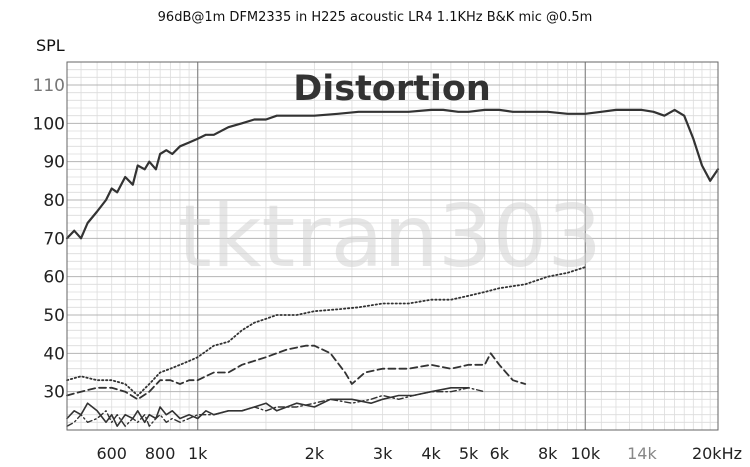 The image size is (750, 467). Describe the element at coordinates (315, 453) in the screenshot. I see `x-tick-label: 2k` at that location.